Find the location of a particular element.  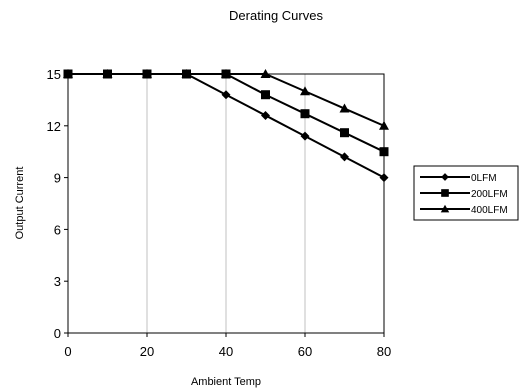

y-tick-label-1: 3 is located at coordinates (57, 281).